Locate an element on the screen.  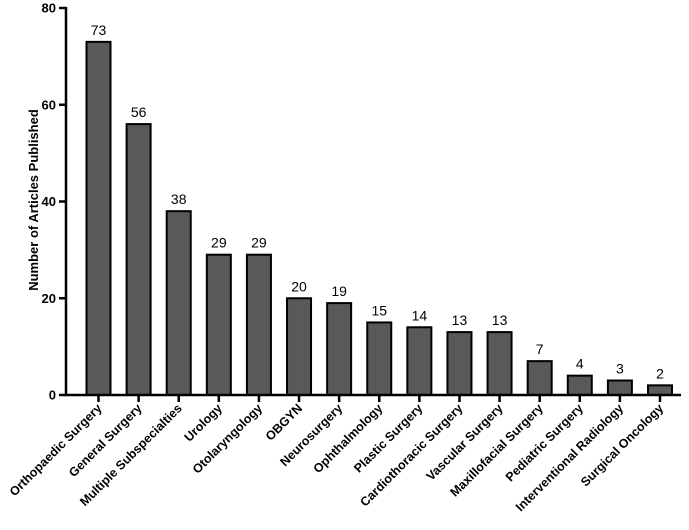
data-label: 2 is located at coordinates (660, 373).